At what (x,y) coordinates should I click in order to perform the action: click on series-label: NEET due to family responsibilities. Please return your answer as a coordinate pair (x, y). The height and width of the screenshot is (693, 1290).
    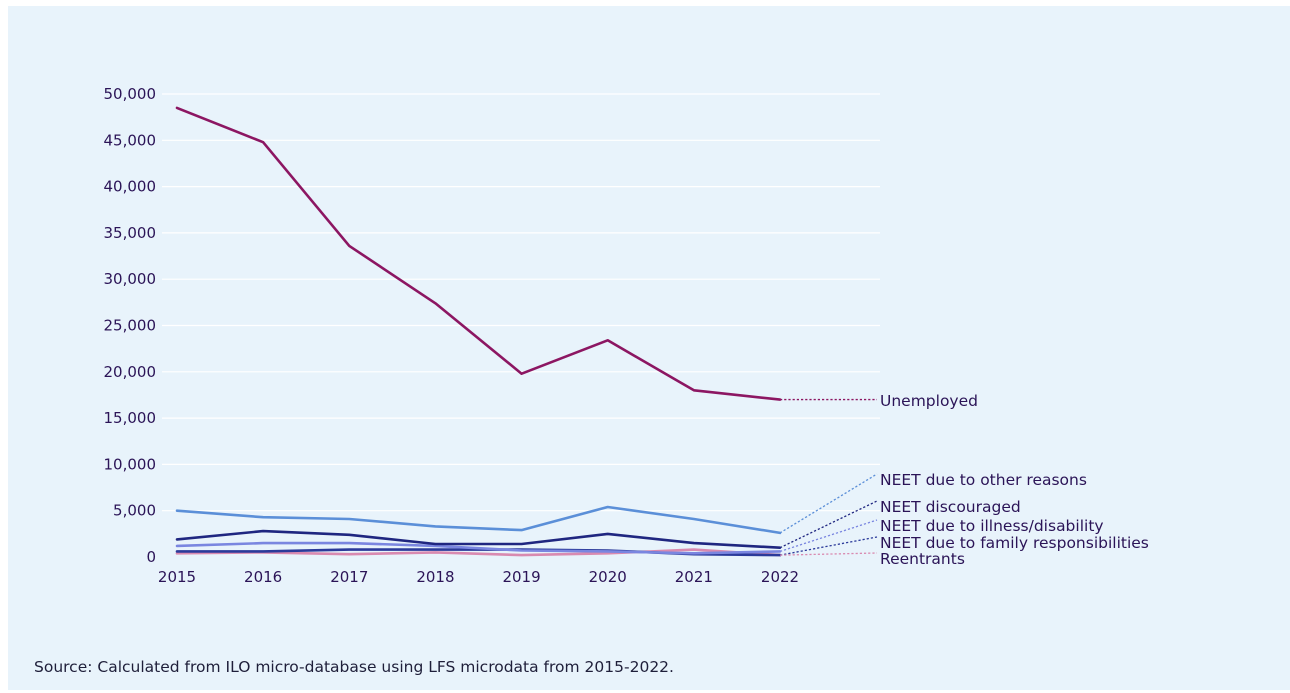
    Looking at the image, I should click on (1014, 543).